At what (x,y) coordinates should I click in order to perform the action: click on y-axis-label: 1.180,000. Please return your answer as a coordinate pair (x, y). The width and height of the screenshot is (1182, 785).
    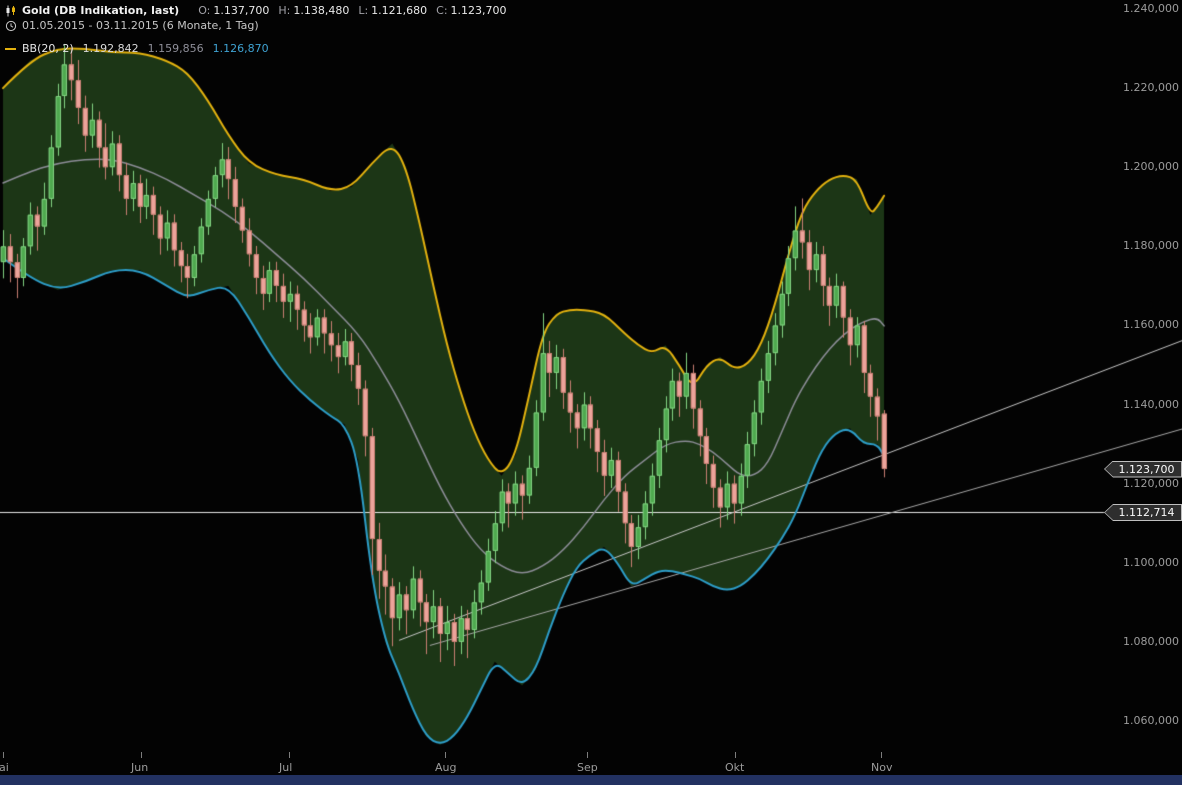
    Looking at the image, I should click on (1151, 246).